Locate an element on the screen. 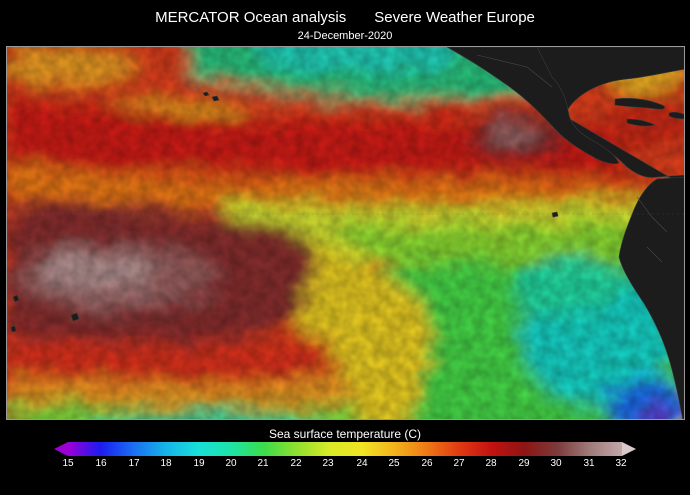 Image resolution: width=690 pixels, height=495 pixels. colorbar-tick-label: 19 is located at coordinates (199, 463).